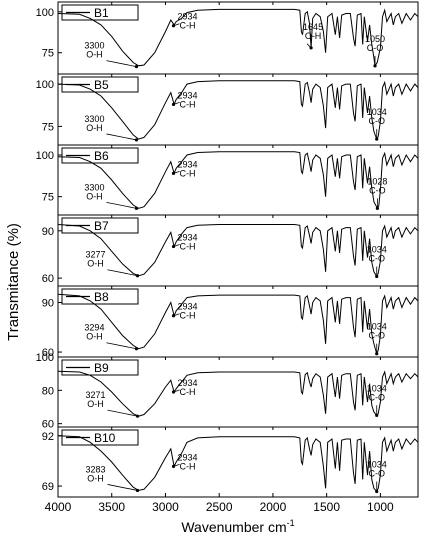 The height and width of the screenshot is (550, 424). I want to click on x-axis-title-text: Wavenumber cm, so click(233, 527).